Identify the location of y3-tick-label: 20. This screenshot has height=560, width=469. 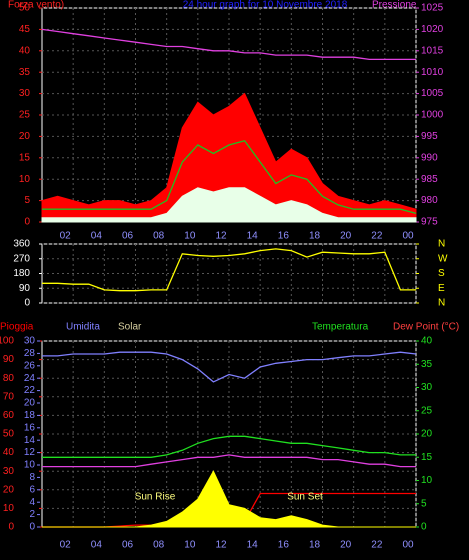
(30, 403).